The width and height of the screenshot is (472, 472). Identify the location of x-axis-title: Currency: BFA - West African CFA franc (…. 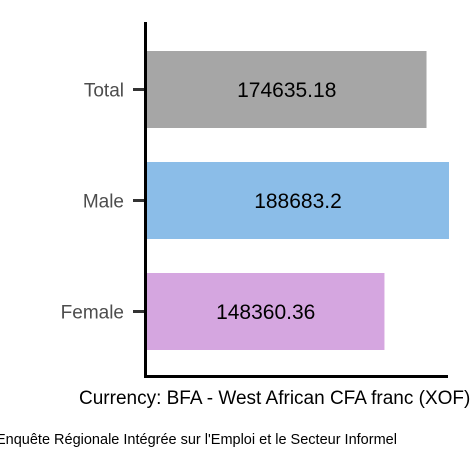
(274, 398).